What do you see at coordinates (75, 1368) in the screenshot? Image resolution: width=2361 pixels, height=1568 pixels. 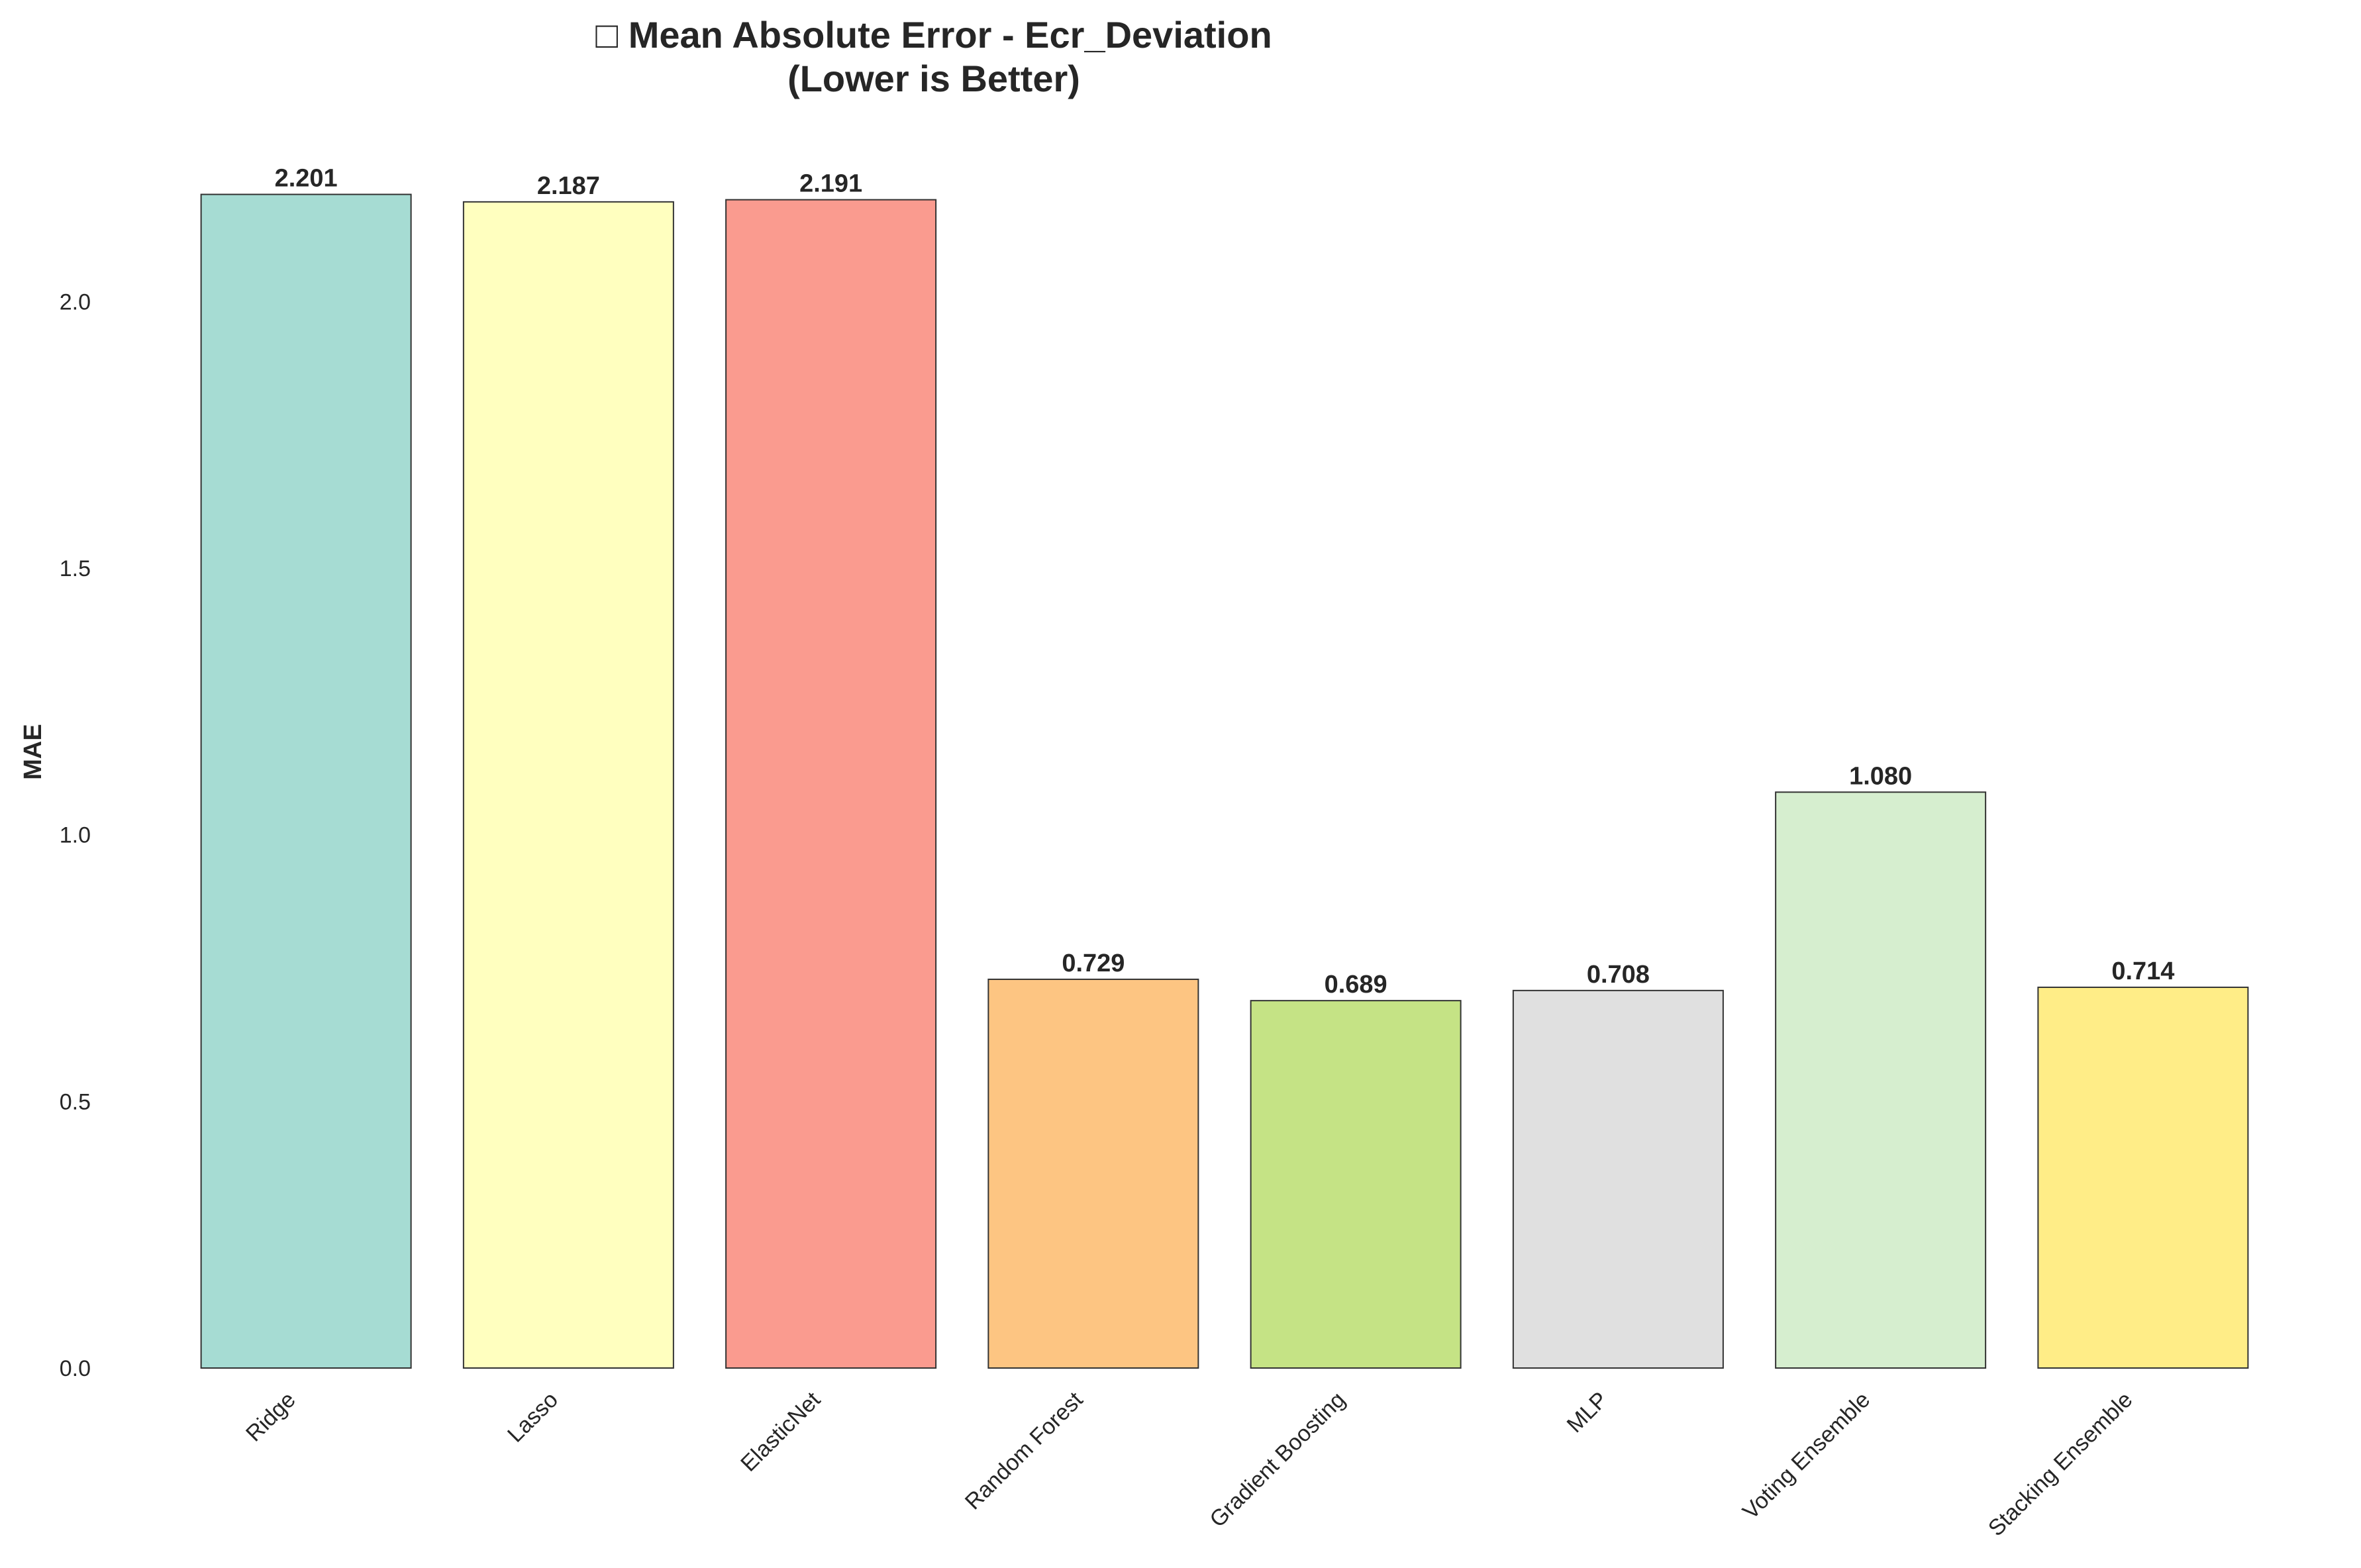 I see `y-tick-label: 0.0` at bounding box center [75, 1368].